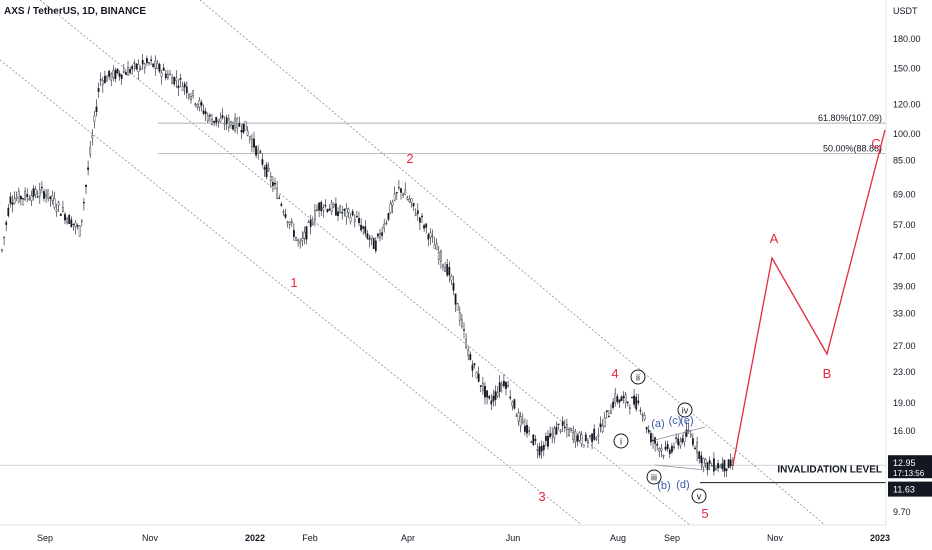  I want to click on projection-path, so click(809, 297).